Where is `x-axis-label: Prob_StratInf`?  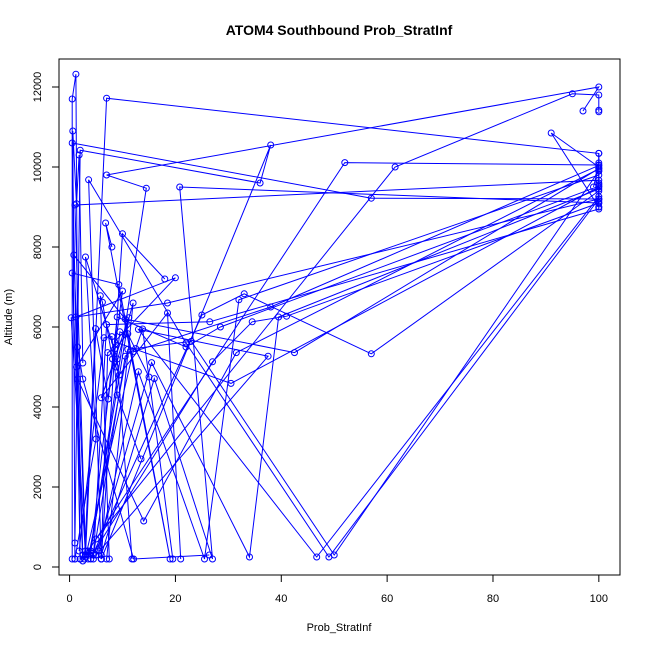 x-axis-label: Prob_StratInf is located at coordinates (340, 628).